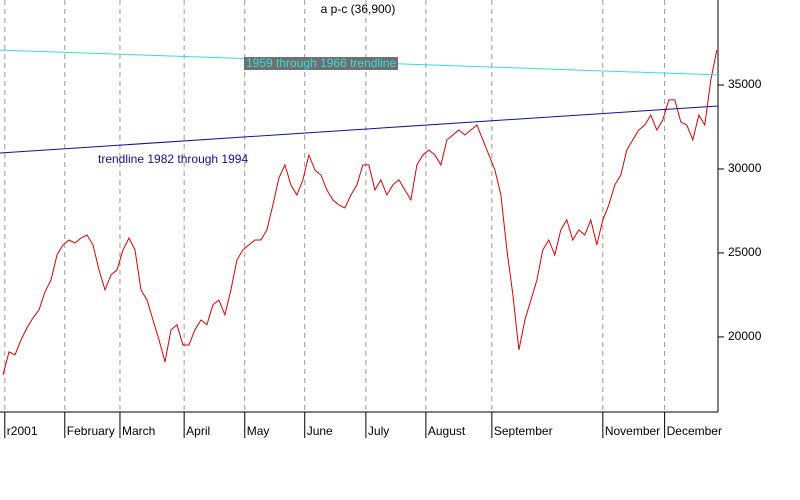 This screenshot has width=800, height=500. I want to click on chart-title: a p-c (36,900), so click(358, 9).